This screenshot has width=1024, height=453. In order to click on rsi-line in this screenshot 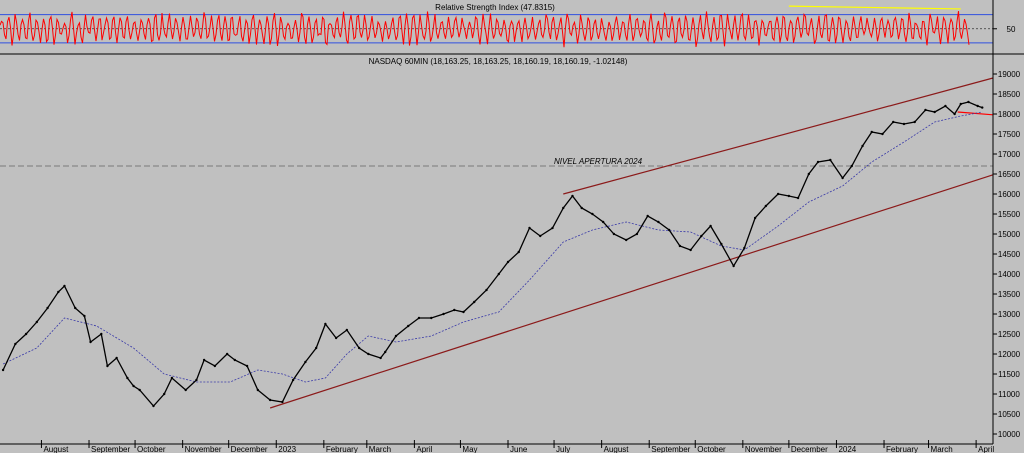, I will do `click(485, 29)`.